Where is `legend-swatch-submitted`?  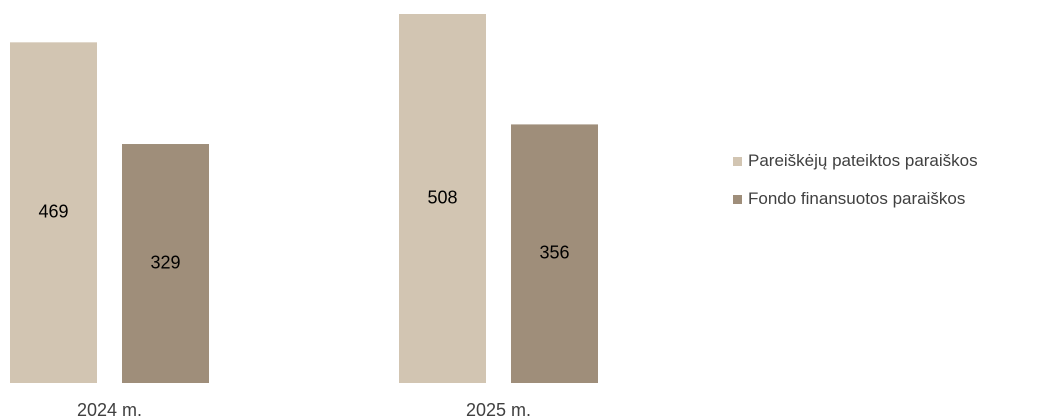 legend-swatch-submitted is located at coordinates (737, 161).